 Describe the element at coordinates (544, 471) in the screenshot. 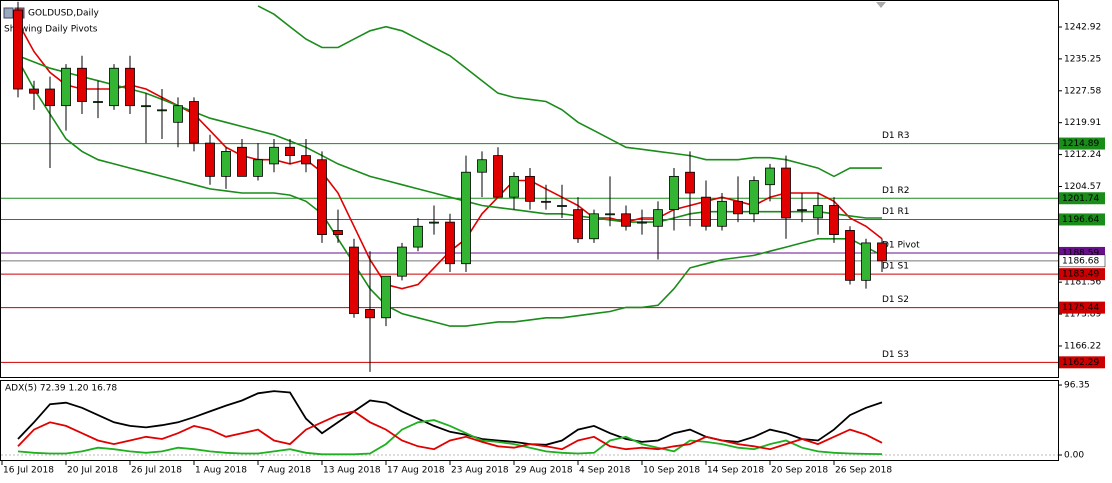

I see `x-tick-label: 29 Aug 2018` at that location.